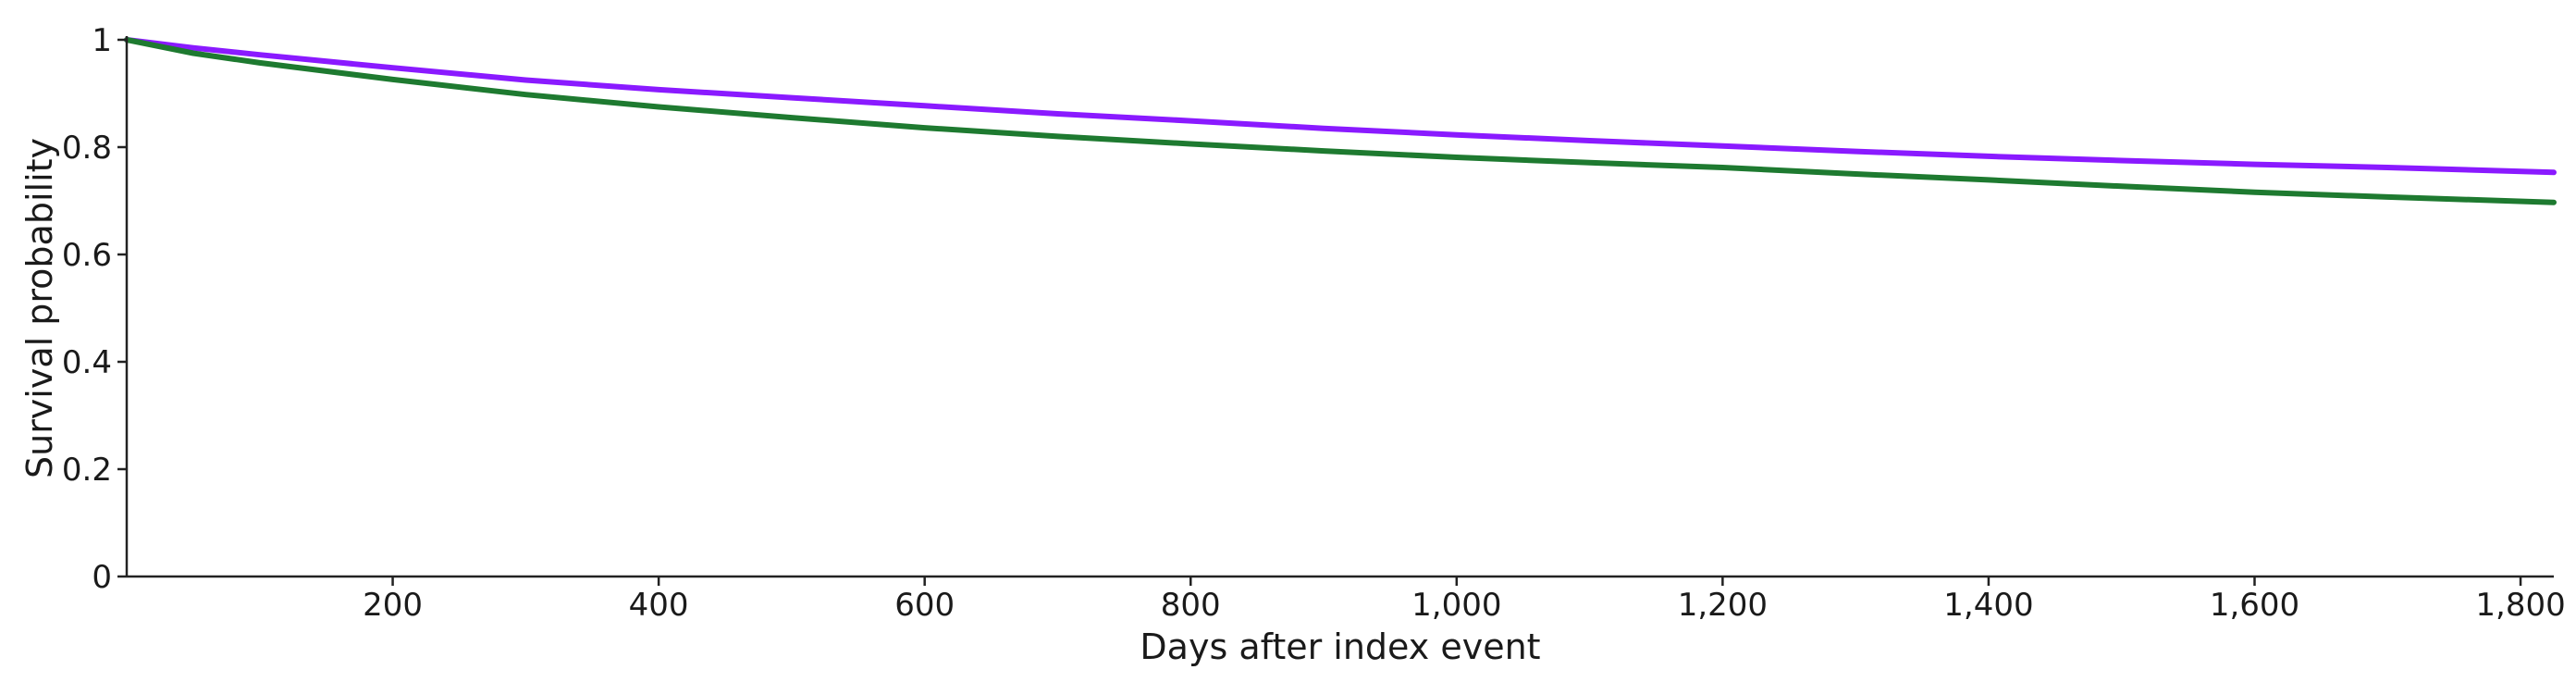  What do you see at coordinates (2520, 605) in the screenshot?
I see `x-tick-label: 1,800` at bounding box center [2520, 605].